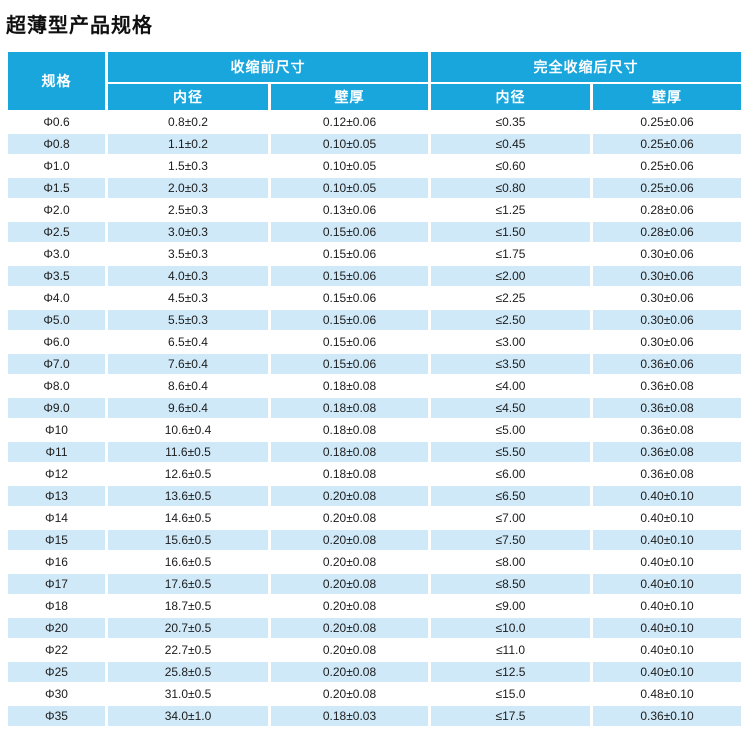 This screenshot has width=750, height=750. I want to click on header-before-wall-thickness: 壁厚, so click(349, 97).